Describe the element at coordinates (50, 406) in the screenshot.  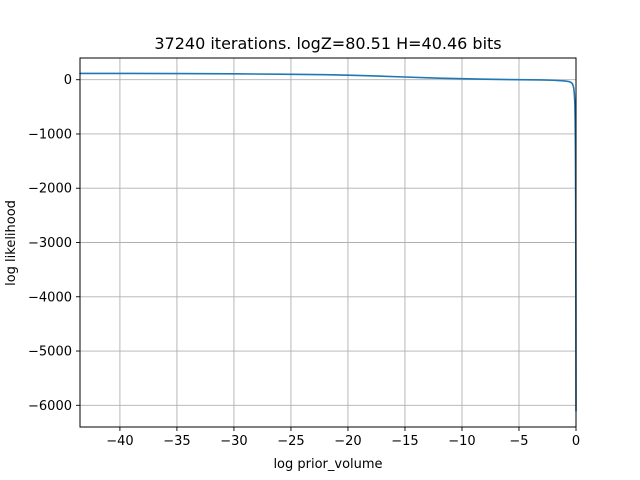
I see `y-tick-label: −6000` at that location.